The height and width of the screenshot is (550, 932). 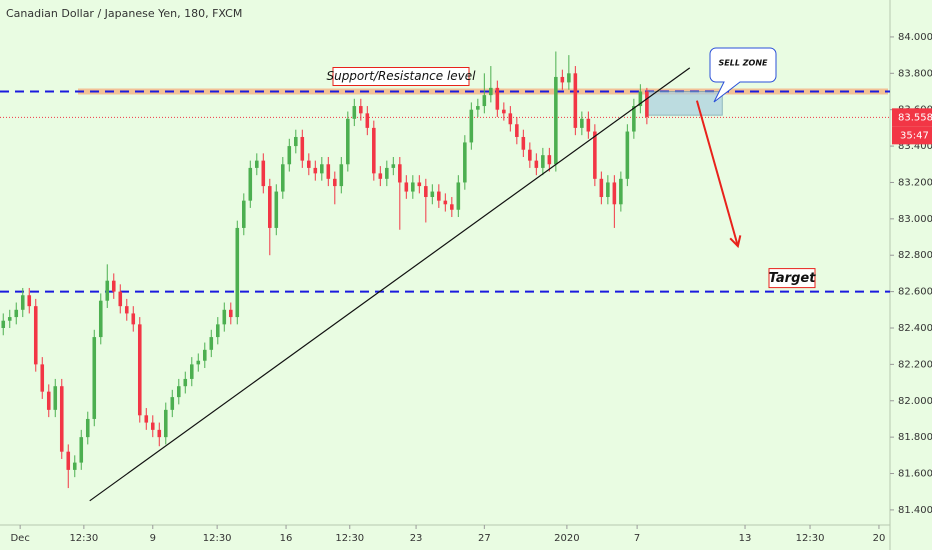 I want to click on countdown-label: 35:47, so click(x=914, y=135).